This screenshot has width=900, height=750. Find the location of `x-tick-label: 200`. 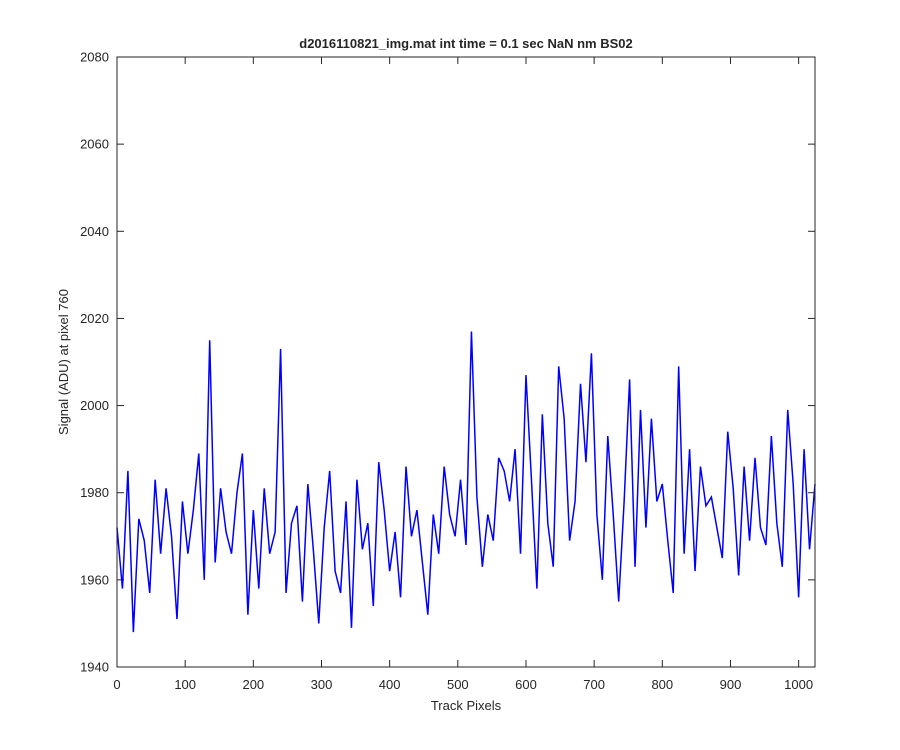

x-tick-label: 200 is located at coordinates (253, 684).